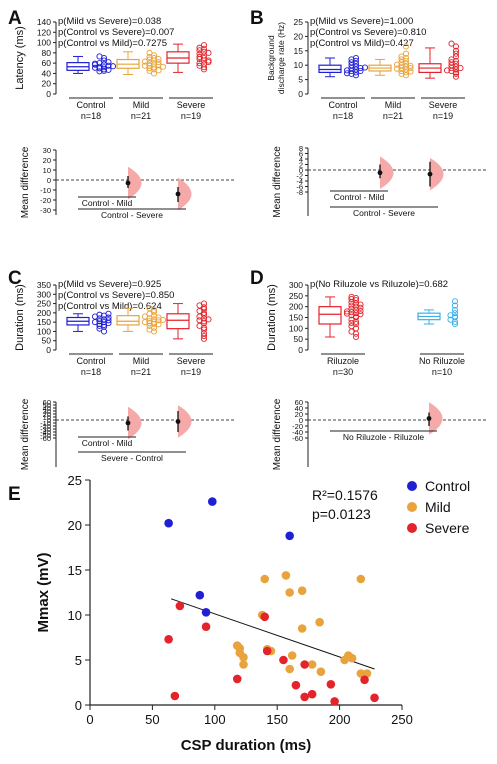 Image resolution: width=497 pixels, height=764 pixels. I want to click on y-tick-label: 5, so click(300, 80).